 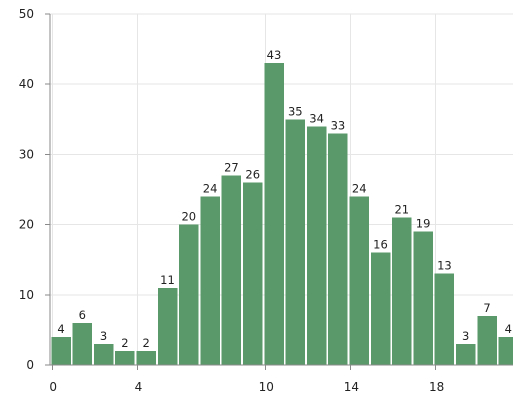 What do you see at coordinates (401, 210) in the screenshot?
I see `data-label: 21` at bounding box center [401, 210].